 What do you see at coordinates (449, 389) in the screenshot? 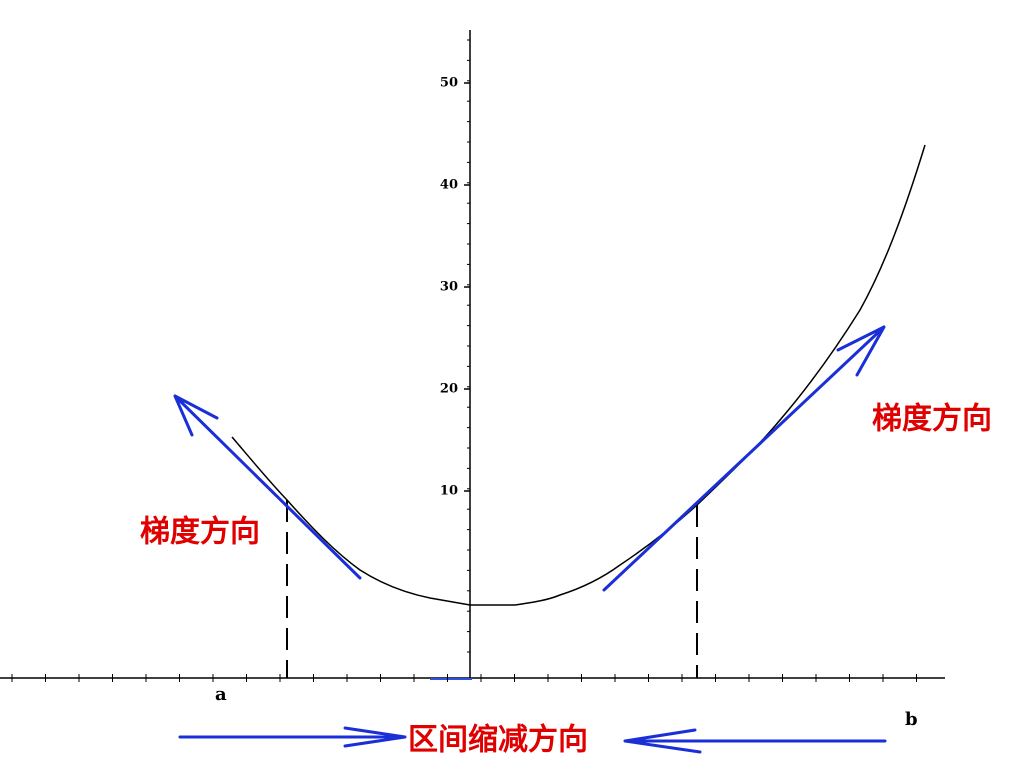
I see `y-tick-label: 20` at bounding box center [449, 389].